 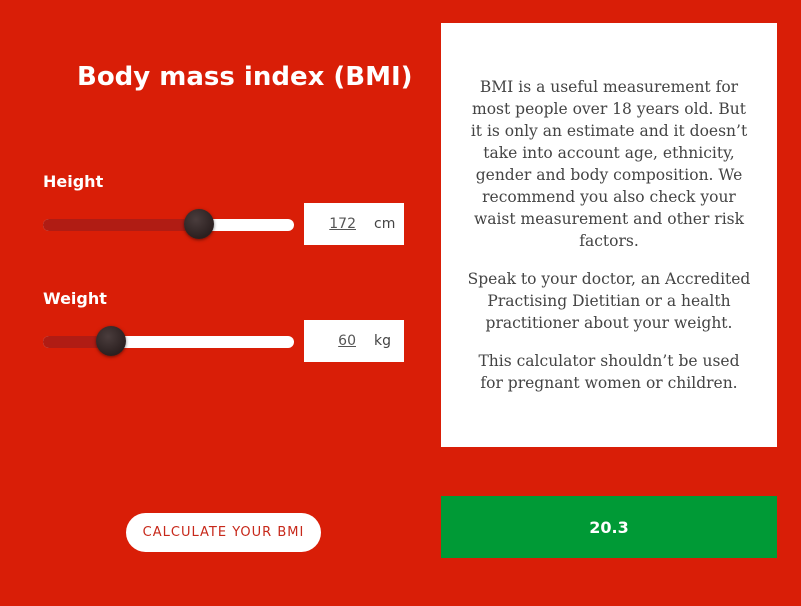 What do you see at coordinates (223, 532) in the screenshot?
I see `calculate-bmi-button: CALCULATE YOUR BMI` at bounding box center [223, 532].